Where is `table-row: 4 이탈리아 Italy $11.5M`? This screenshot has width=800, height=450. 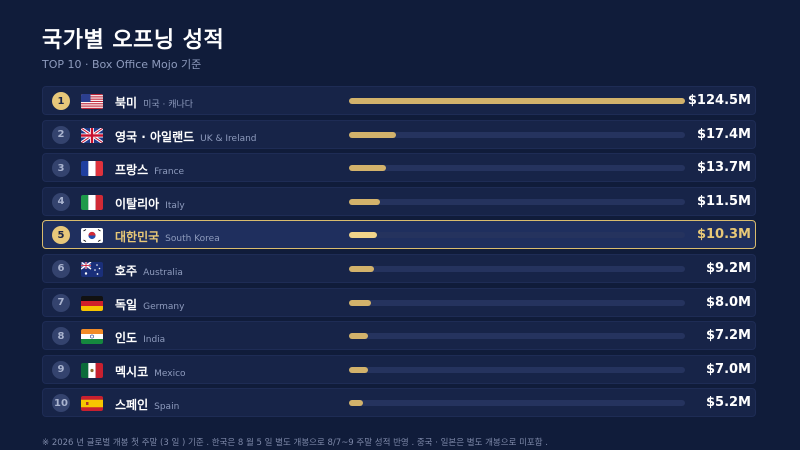 table-row: 4 이탈리아 Italy $11.5M is located at coordinates (399, 201).